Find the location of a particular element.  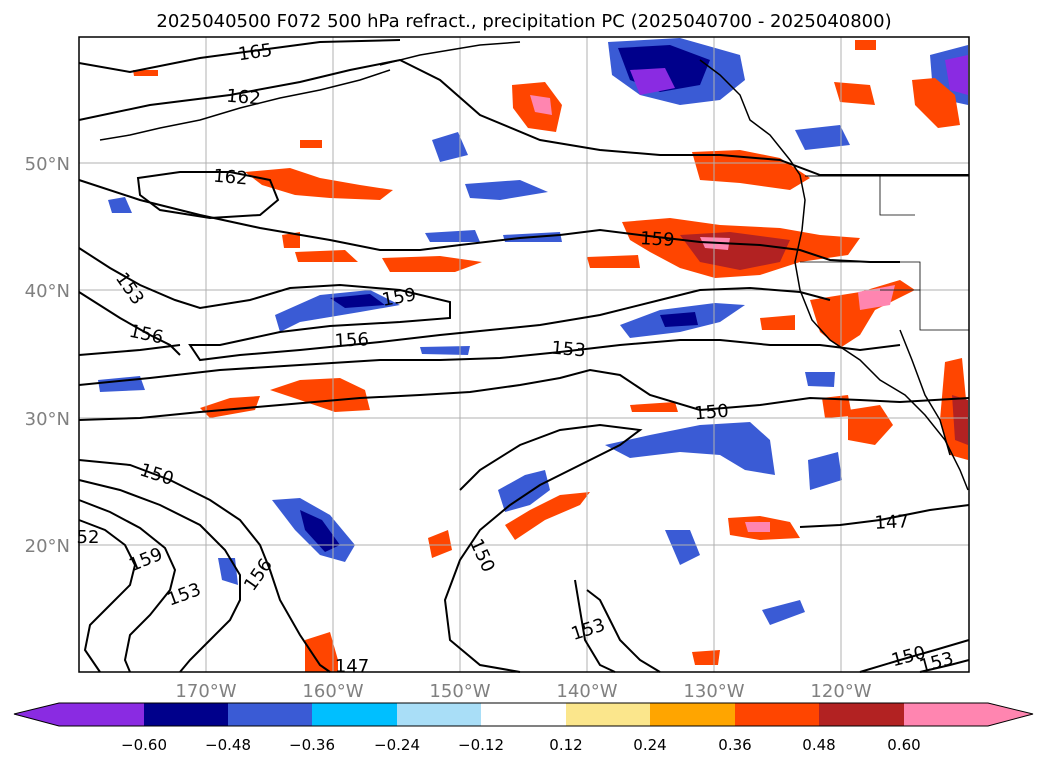

colorbar-tick-label: −0.48 is located at coordinates (228, 745).